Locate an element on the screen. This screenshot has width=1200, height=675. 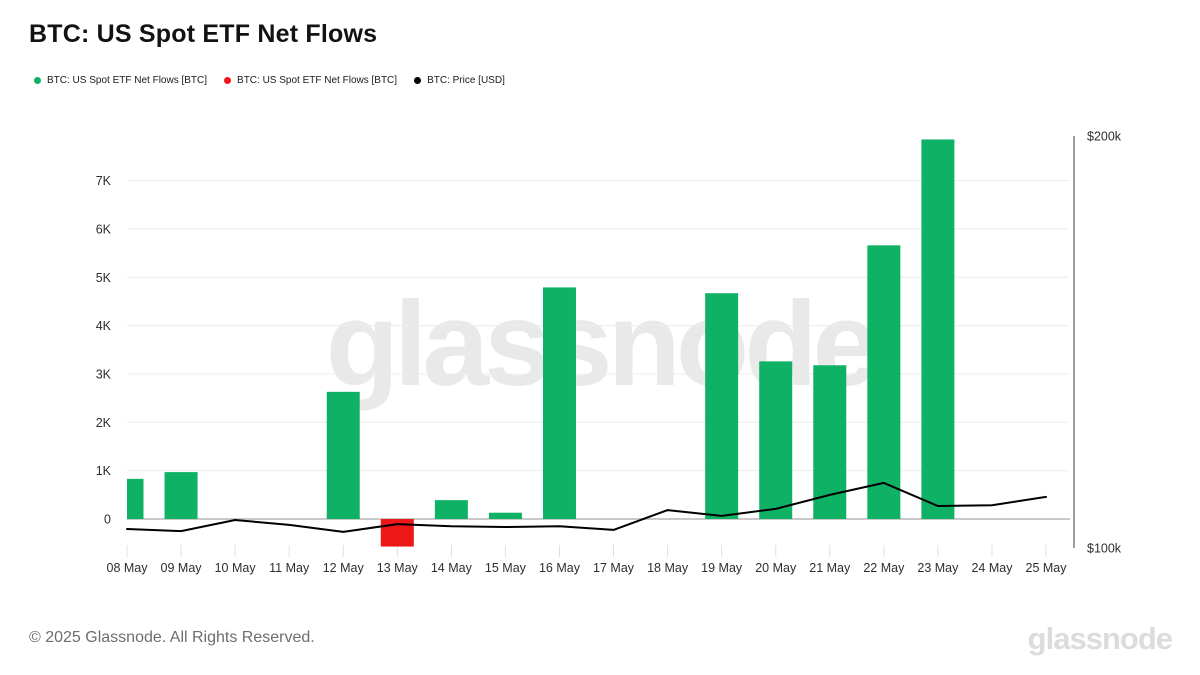
x-axis-tick-label: 09 May is located at coordinates (182, 568).